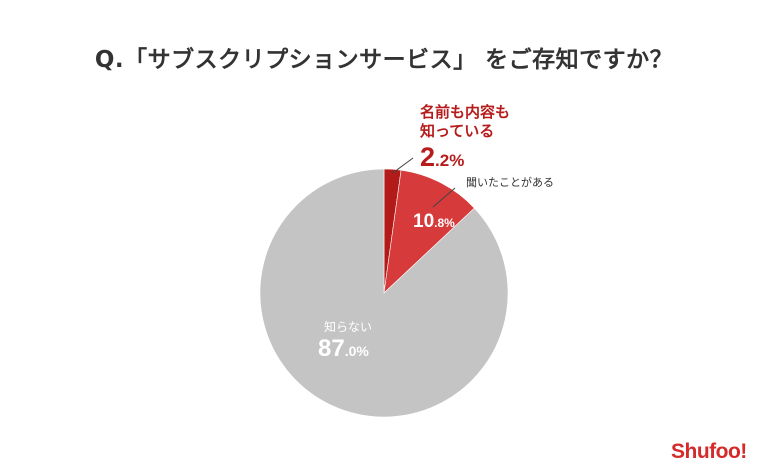  I want to click on chart-title: Q.「サブスクリプションサービス」 をご存知ですか？, so click(384, 60).